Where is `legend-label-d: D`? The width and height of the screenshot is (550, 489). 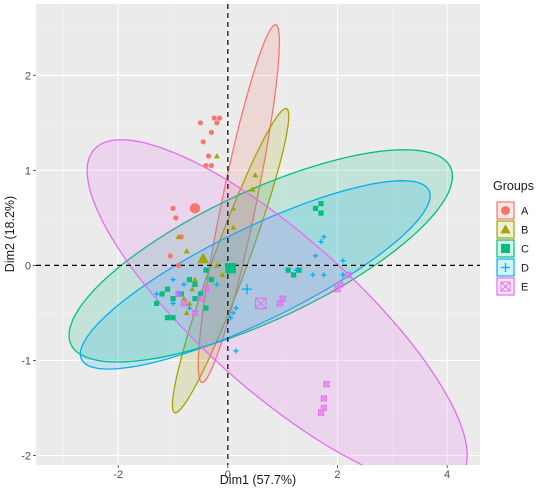 legend-label-d: D is located at coordinates (525, 269).